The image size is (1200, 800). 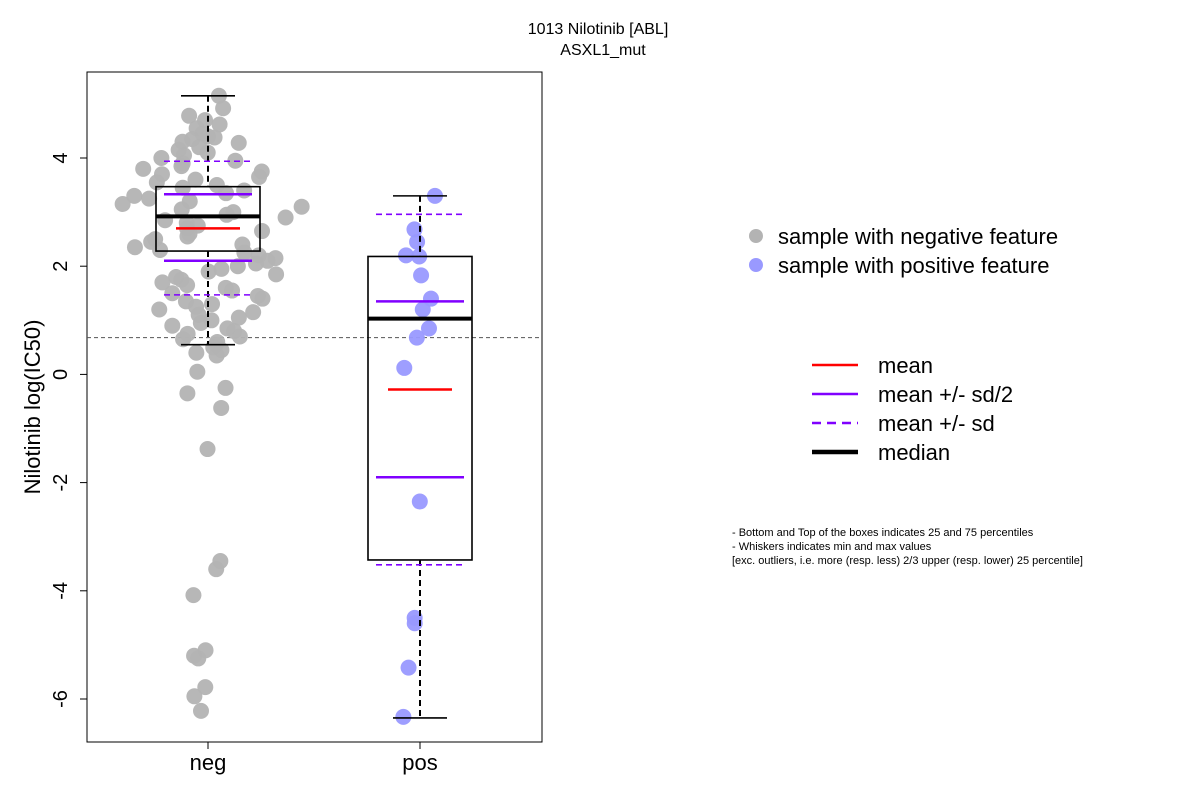 I want to click on legend-line-label: mean, so click(x=905, y=365).